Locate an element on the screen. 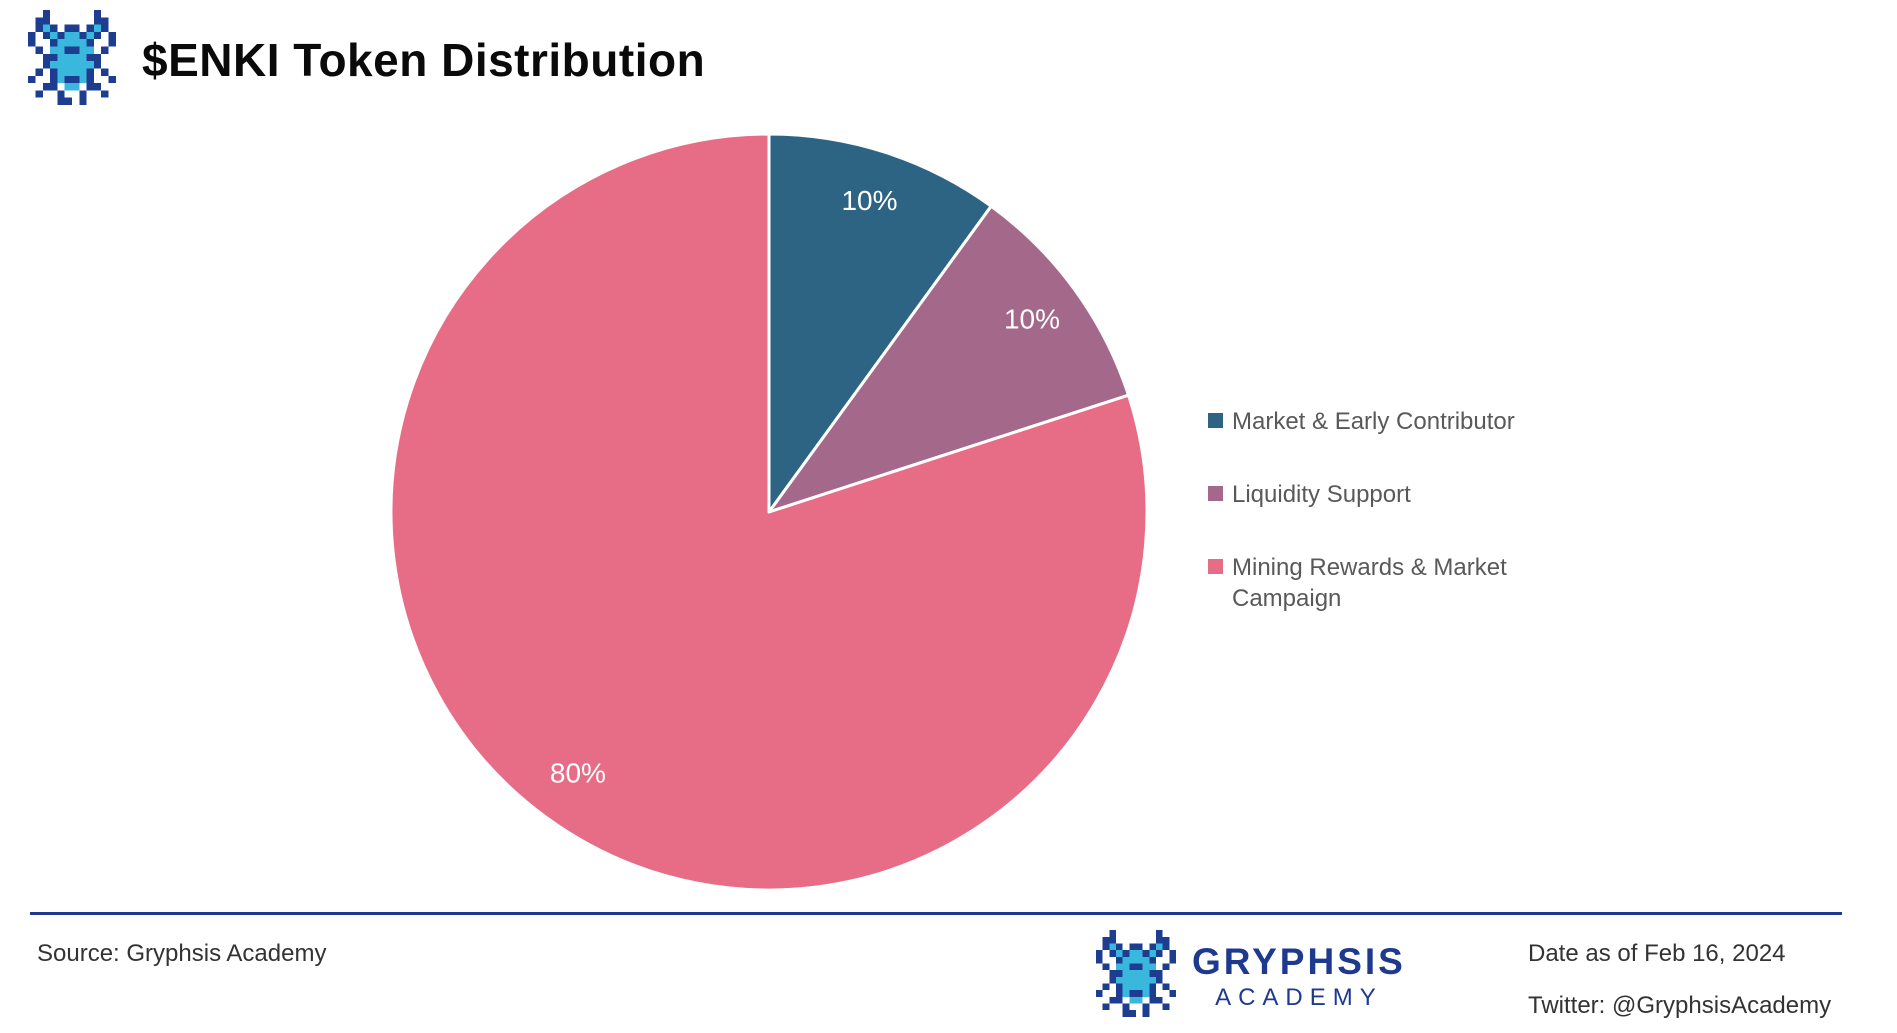 This screenshot has height=1033, width=1897. page-title: $ENKI Token Distribution is located at coordinates (424, 60).